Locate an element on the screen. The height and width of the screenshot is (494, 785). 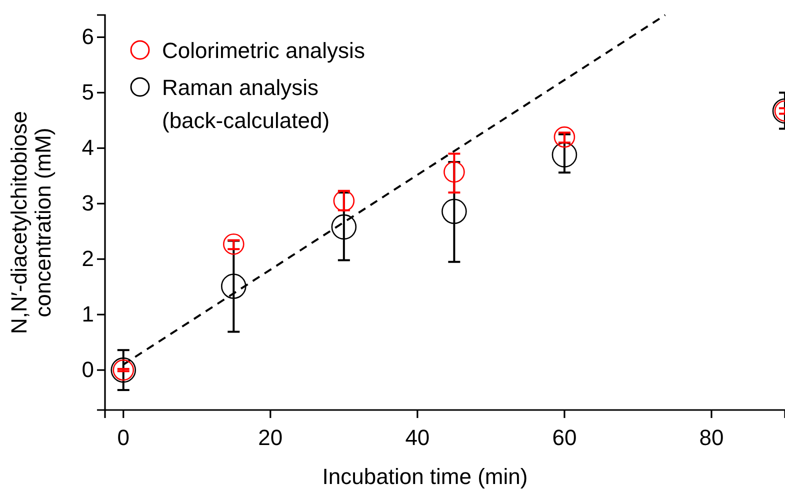
y-tick-label: 0 is located at coordinates (88, 369).